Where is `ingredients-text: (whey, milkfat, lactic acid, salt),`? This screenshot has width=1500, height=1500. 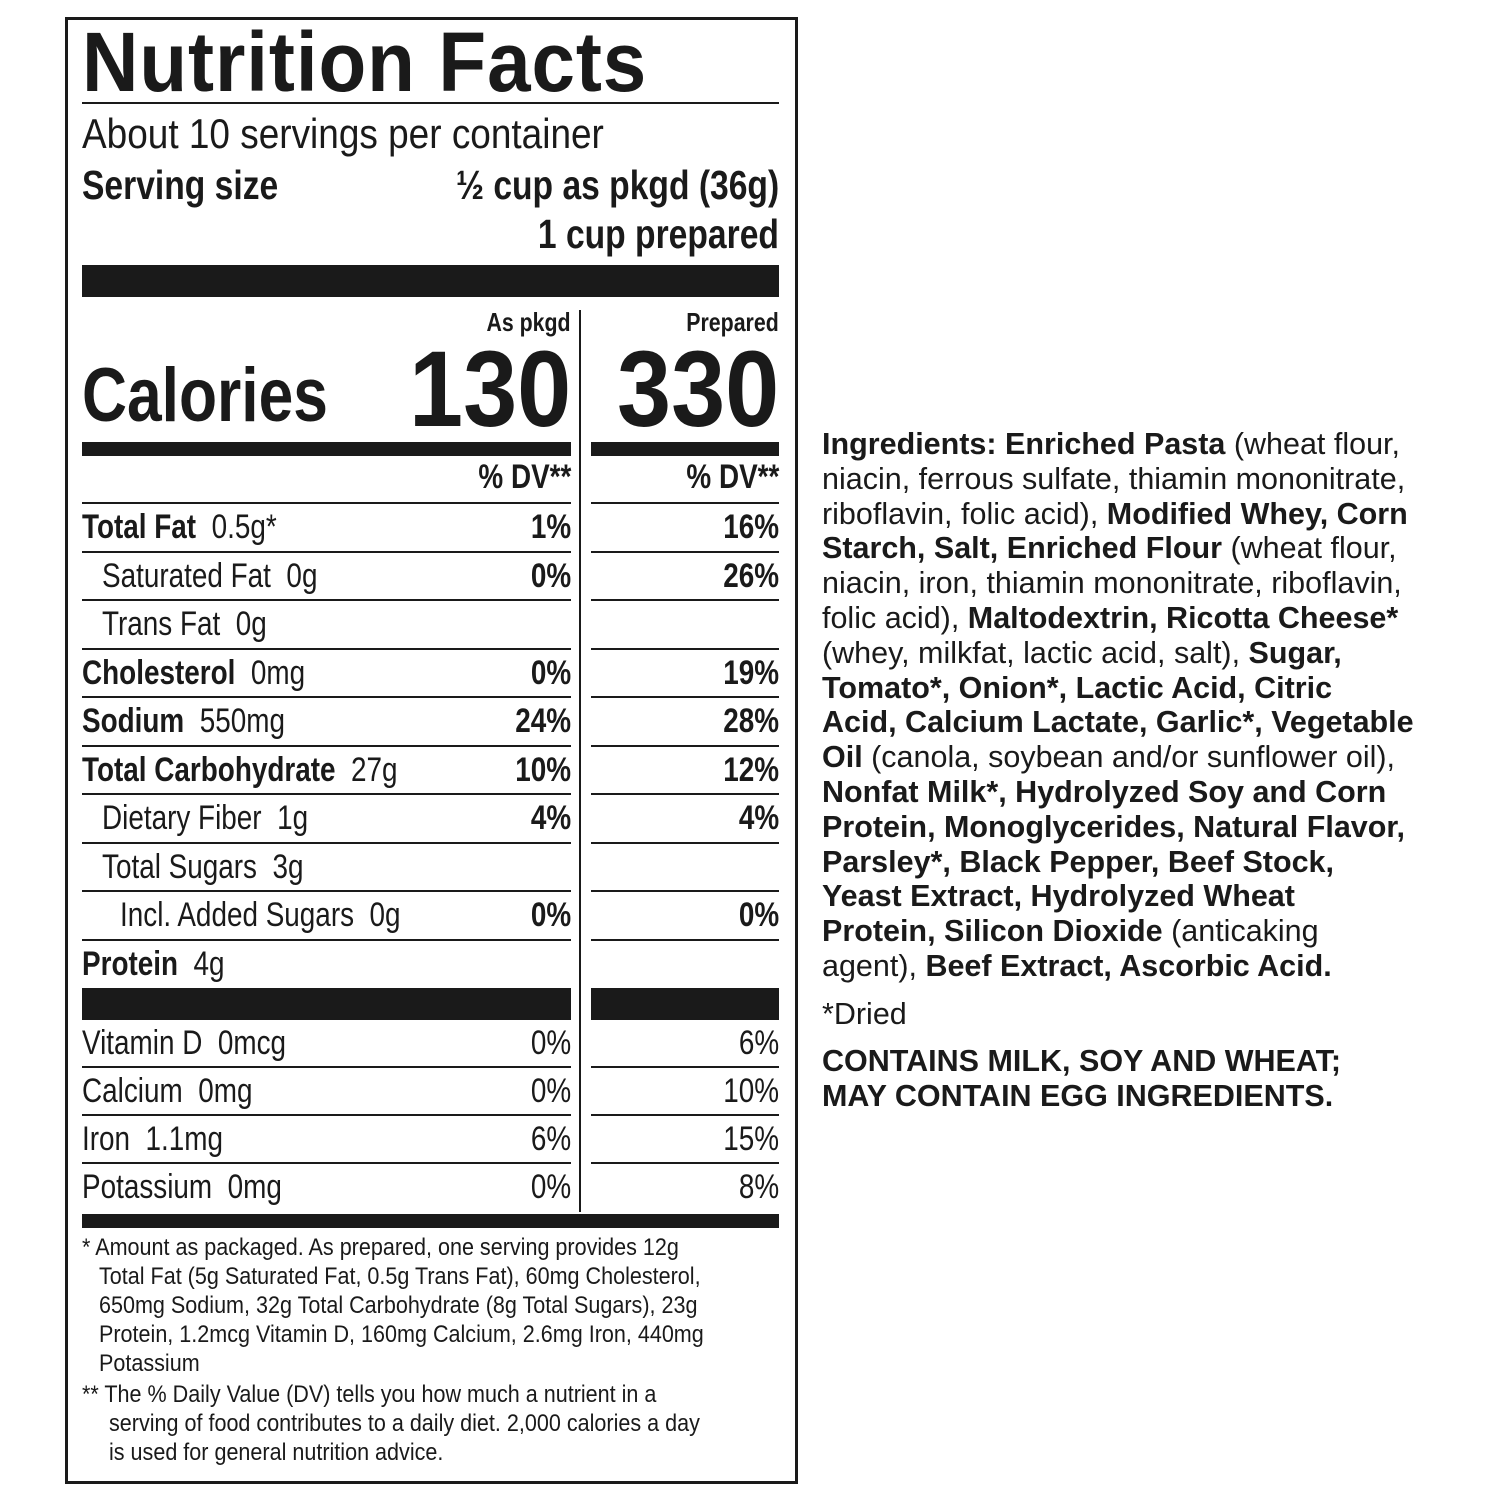
ingredients-text: (whey, milkfat, lactic acid, salt), is located at coordinates (1035, 652).